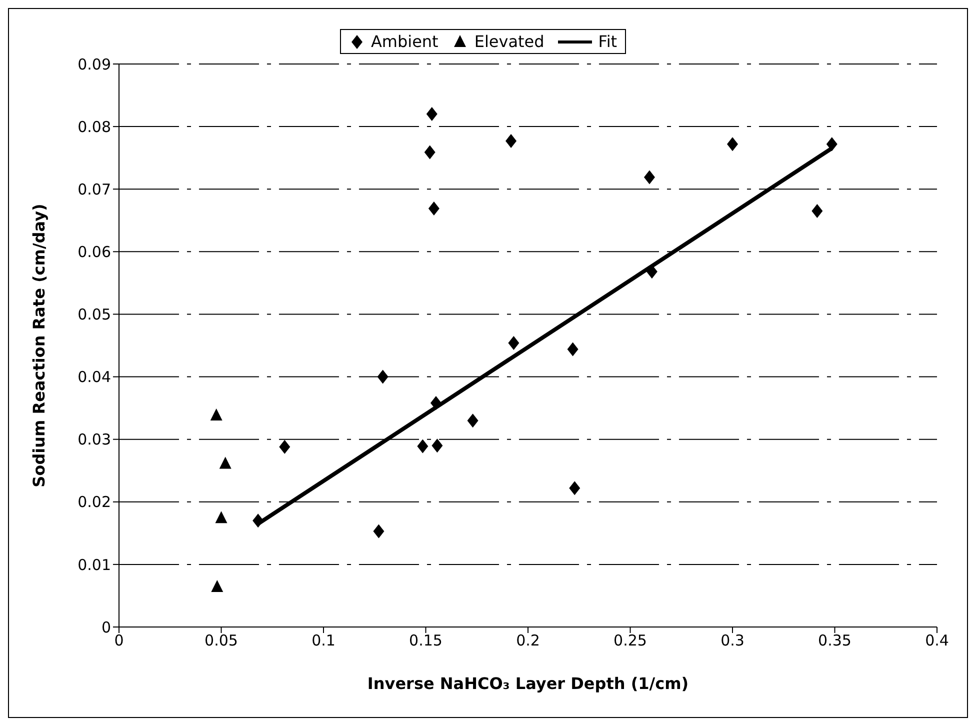 Image resolution: width=977 pixels, height=726 pixels. What do you see at coordinates (94, 189) in the screenshot?
I see `y-tick-label: 0.07` at bounding box center [94, 189].